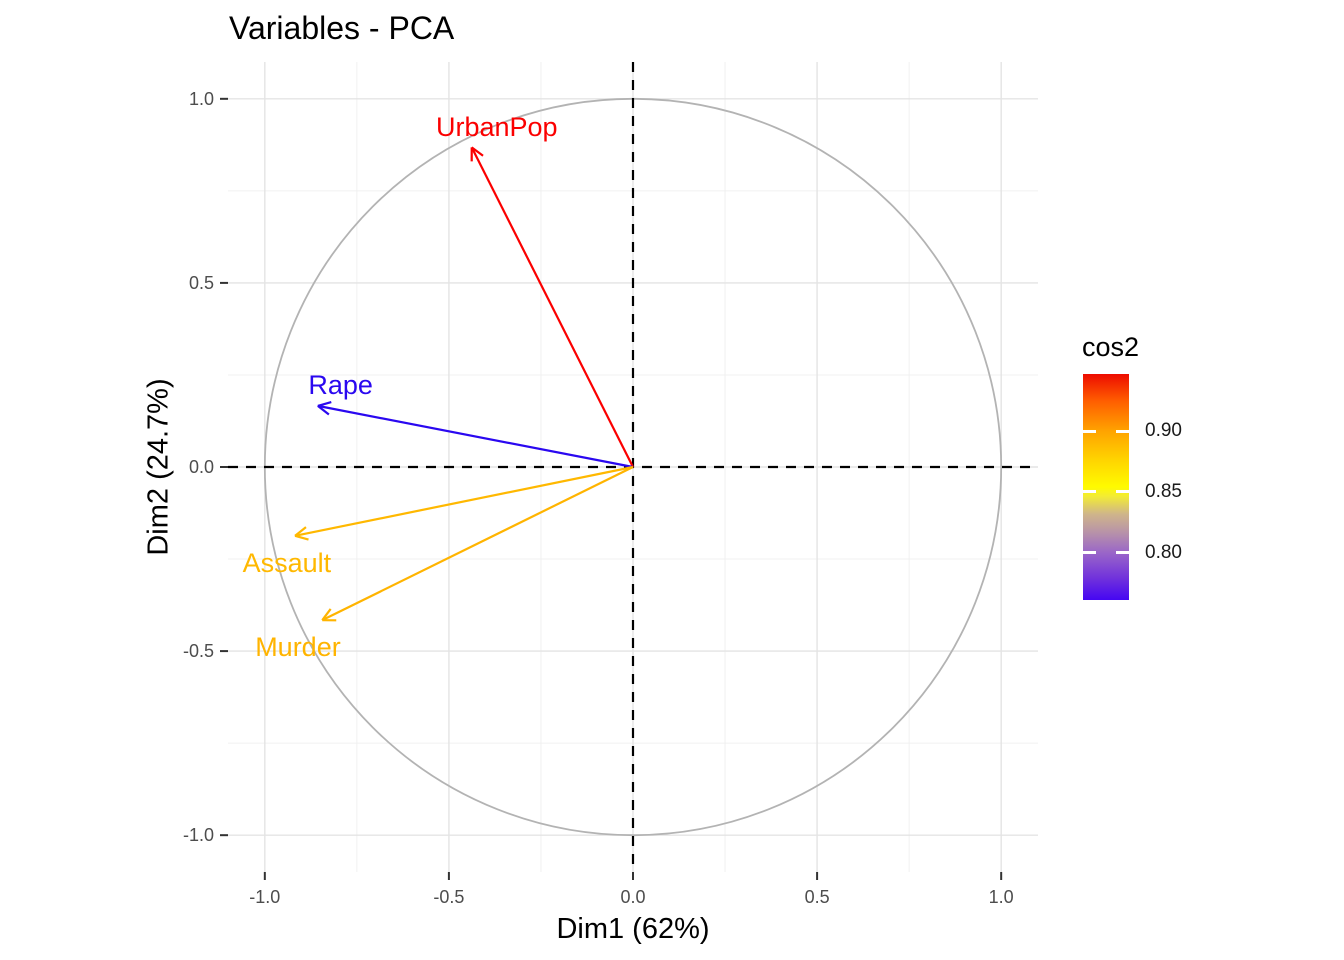  What do you see at coordinates (497, 127) in the screenshot?
I see `variable-label-urbanpop: UrbanPop` at bounding box center [497, 127].